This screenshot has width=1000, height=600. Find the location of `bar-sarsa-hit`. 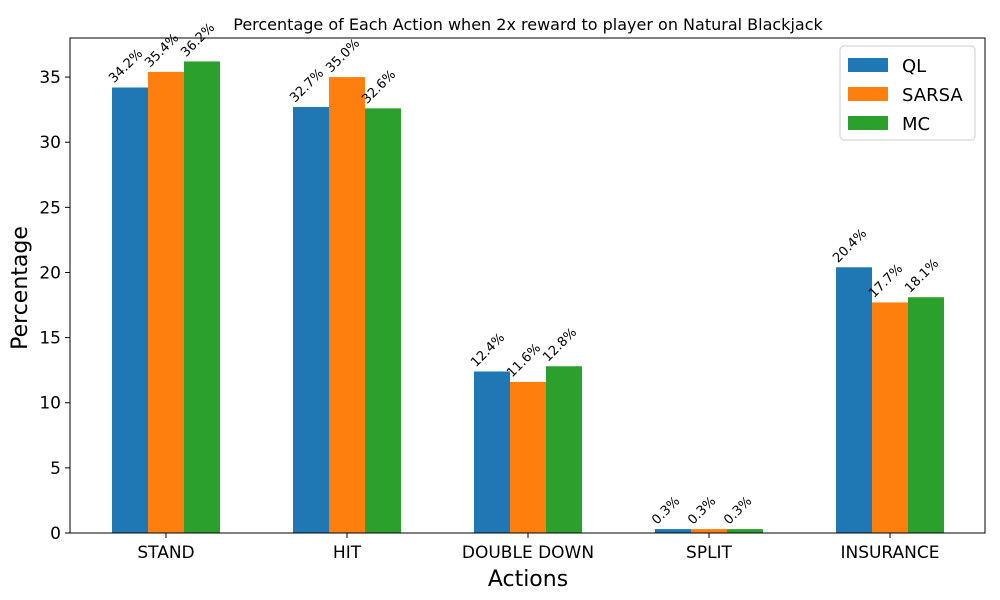

bar-sarsa-hit is located at coordinates (347, 305).